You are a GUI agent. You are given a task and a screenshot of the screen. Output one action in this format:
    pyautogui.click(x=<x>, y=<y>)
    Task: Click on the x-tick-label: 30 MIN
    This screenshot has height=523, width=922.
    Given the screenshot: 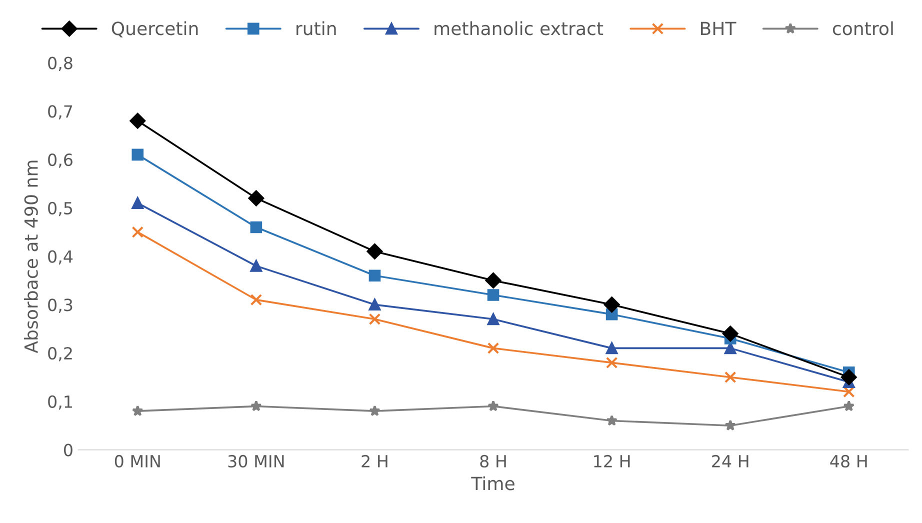 What is the action you would take?
    pyautogui.click(x=256, y=461)
    